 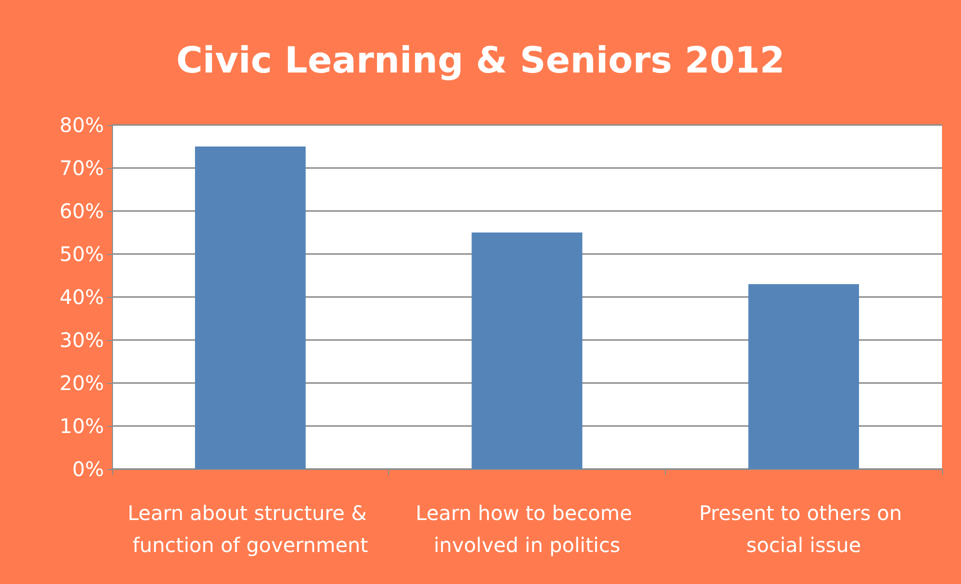 What do you see at coordinates (251, 529) in the screenshot?
I see `x-tick-label: Learn about structure & function of government` at bounding box center [251, 529].